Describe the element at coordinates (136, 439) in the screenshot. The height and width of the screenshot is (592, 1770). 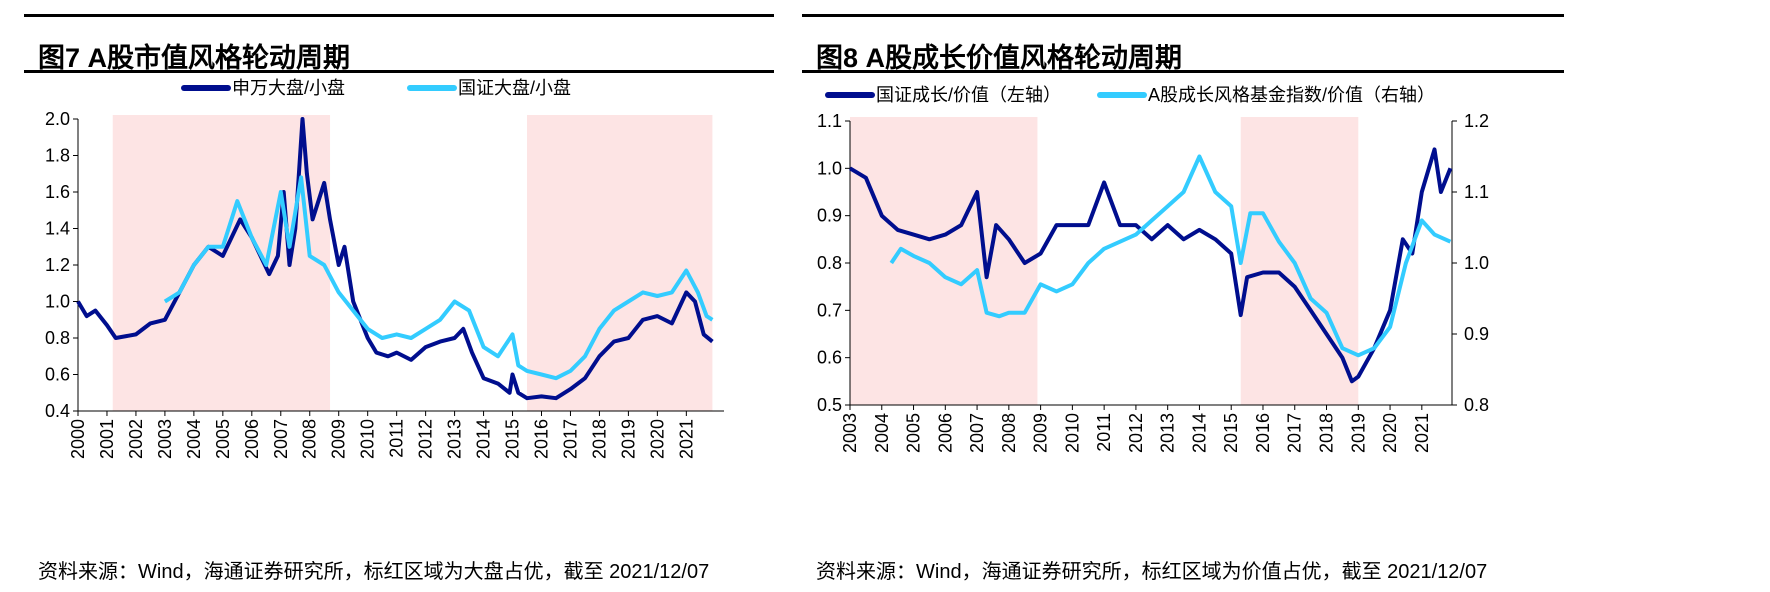
I see `x-tick-label: 2002` at that location.